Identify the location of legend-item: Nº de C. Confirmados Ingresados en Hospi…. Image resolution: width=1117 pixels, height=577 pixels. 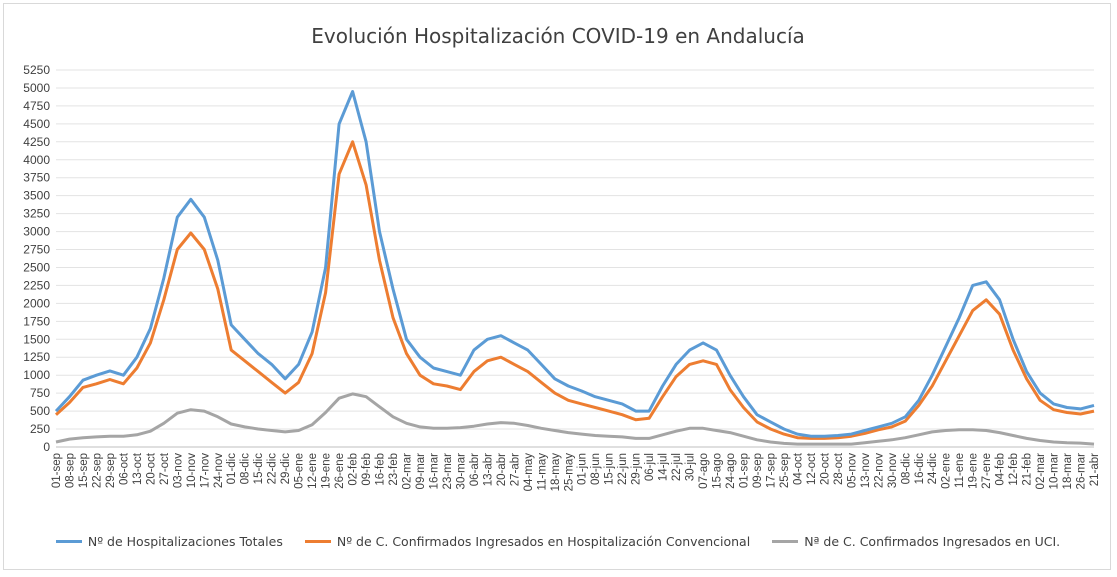
(527, 541).